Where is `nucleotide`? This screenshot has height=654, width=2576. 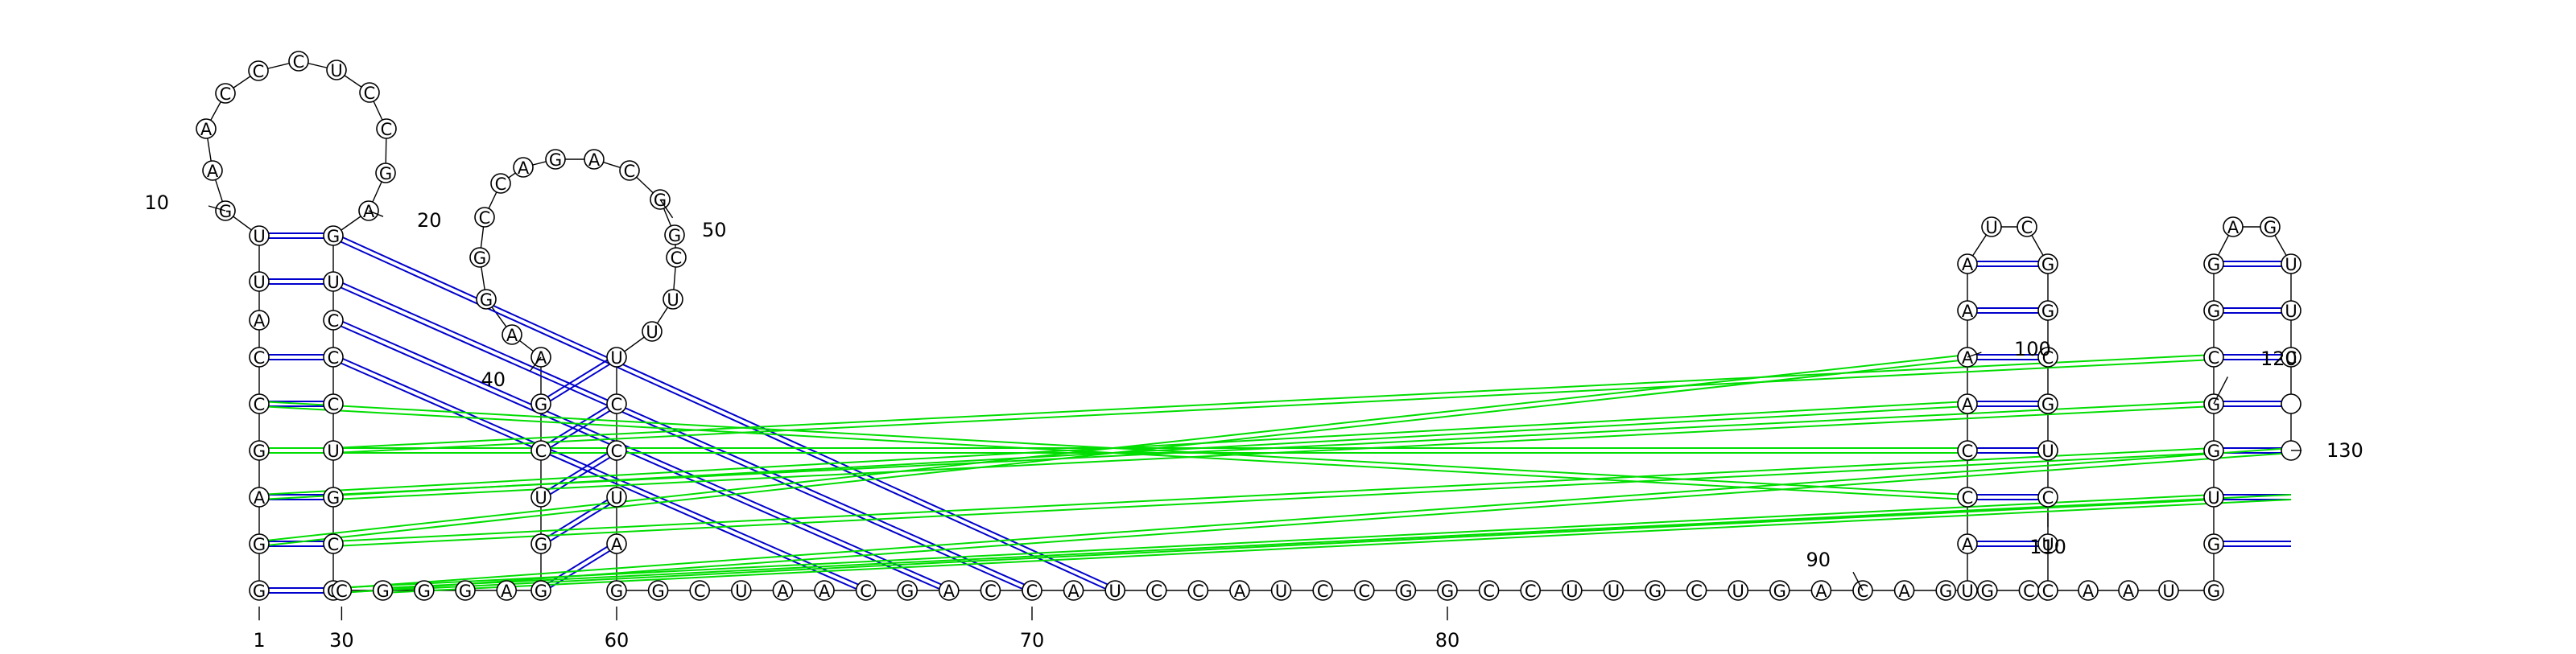 nucleotide is located at coordinates (2291, 403).